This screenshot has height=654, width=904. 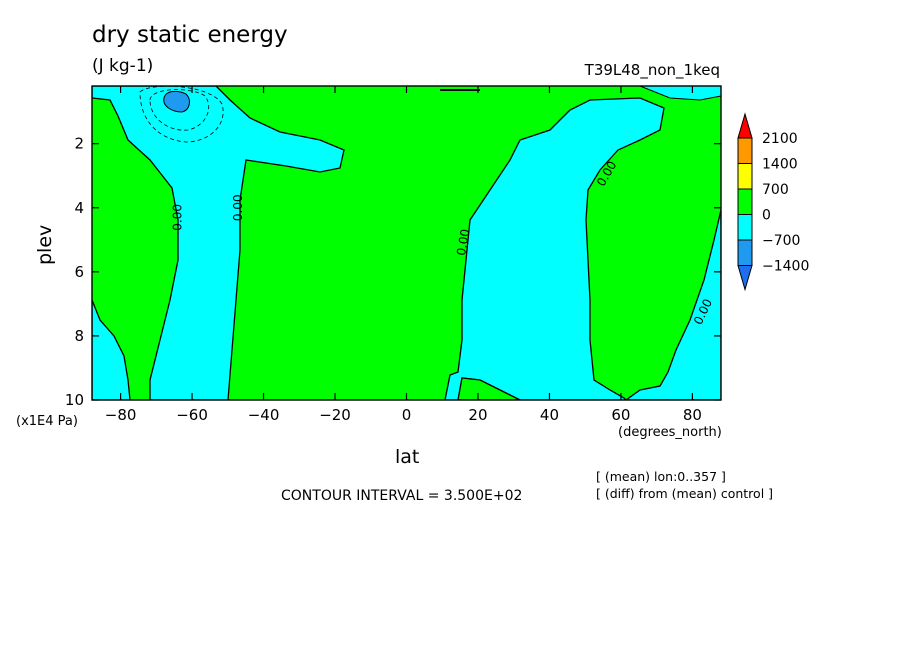 I want to click on note-diff: [ (diff) from (mean) control ], so click(x=685, y=493).